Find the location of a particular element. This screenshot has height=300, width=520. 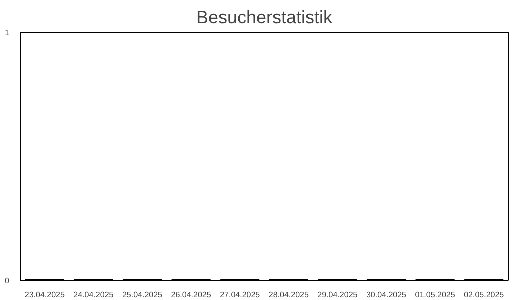

x-tick-label: 28.04.2025 is located at coordinates (289, 295).